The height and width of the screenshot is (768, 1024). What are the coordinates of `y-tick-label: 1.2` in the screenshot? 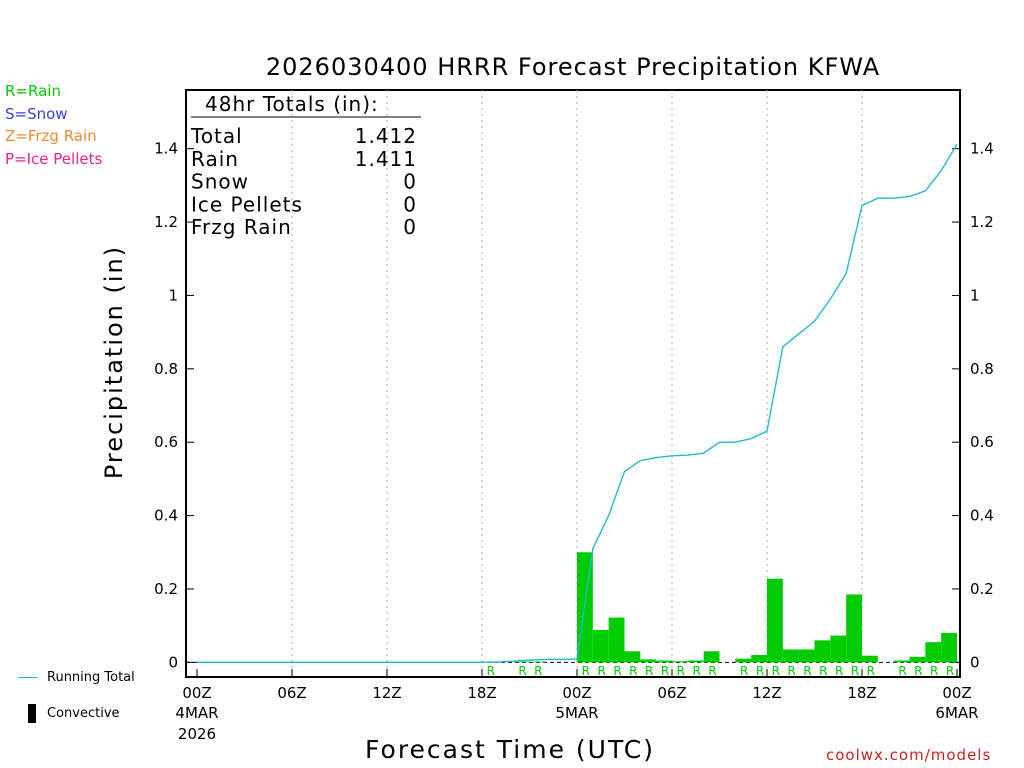 It's located at (166, 222).